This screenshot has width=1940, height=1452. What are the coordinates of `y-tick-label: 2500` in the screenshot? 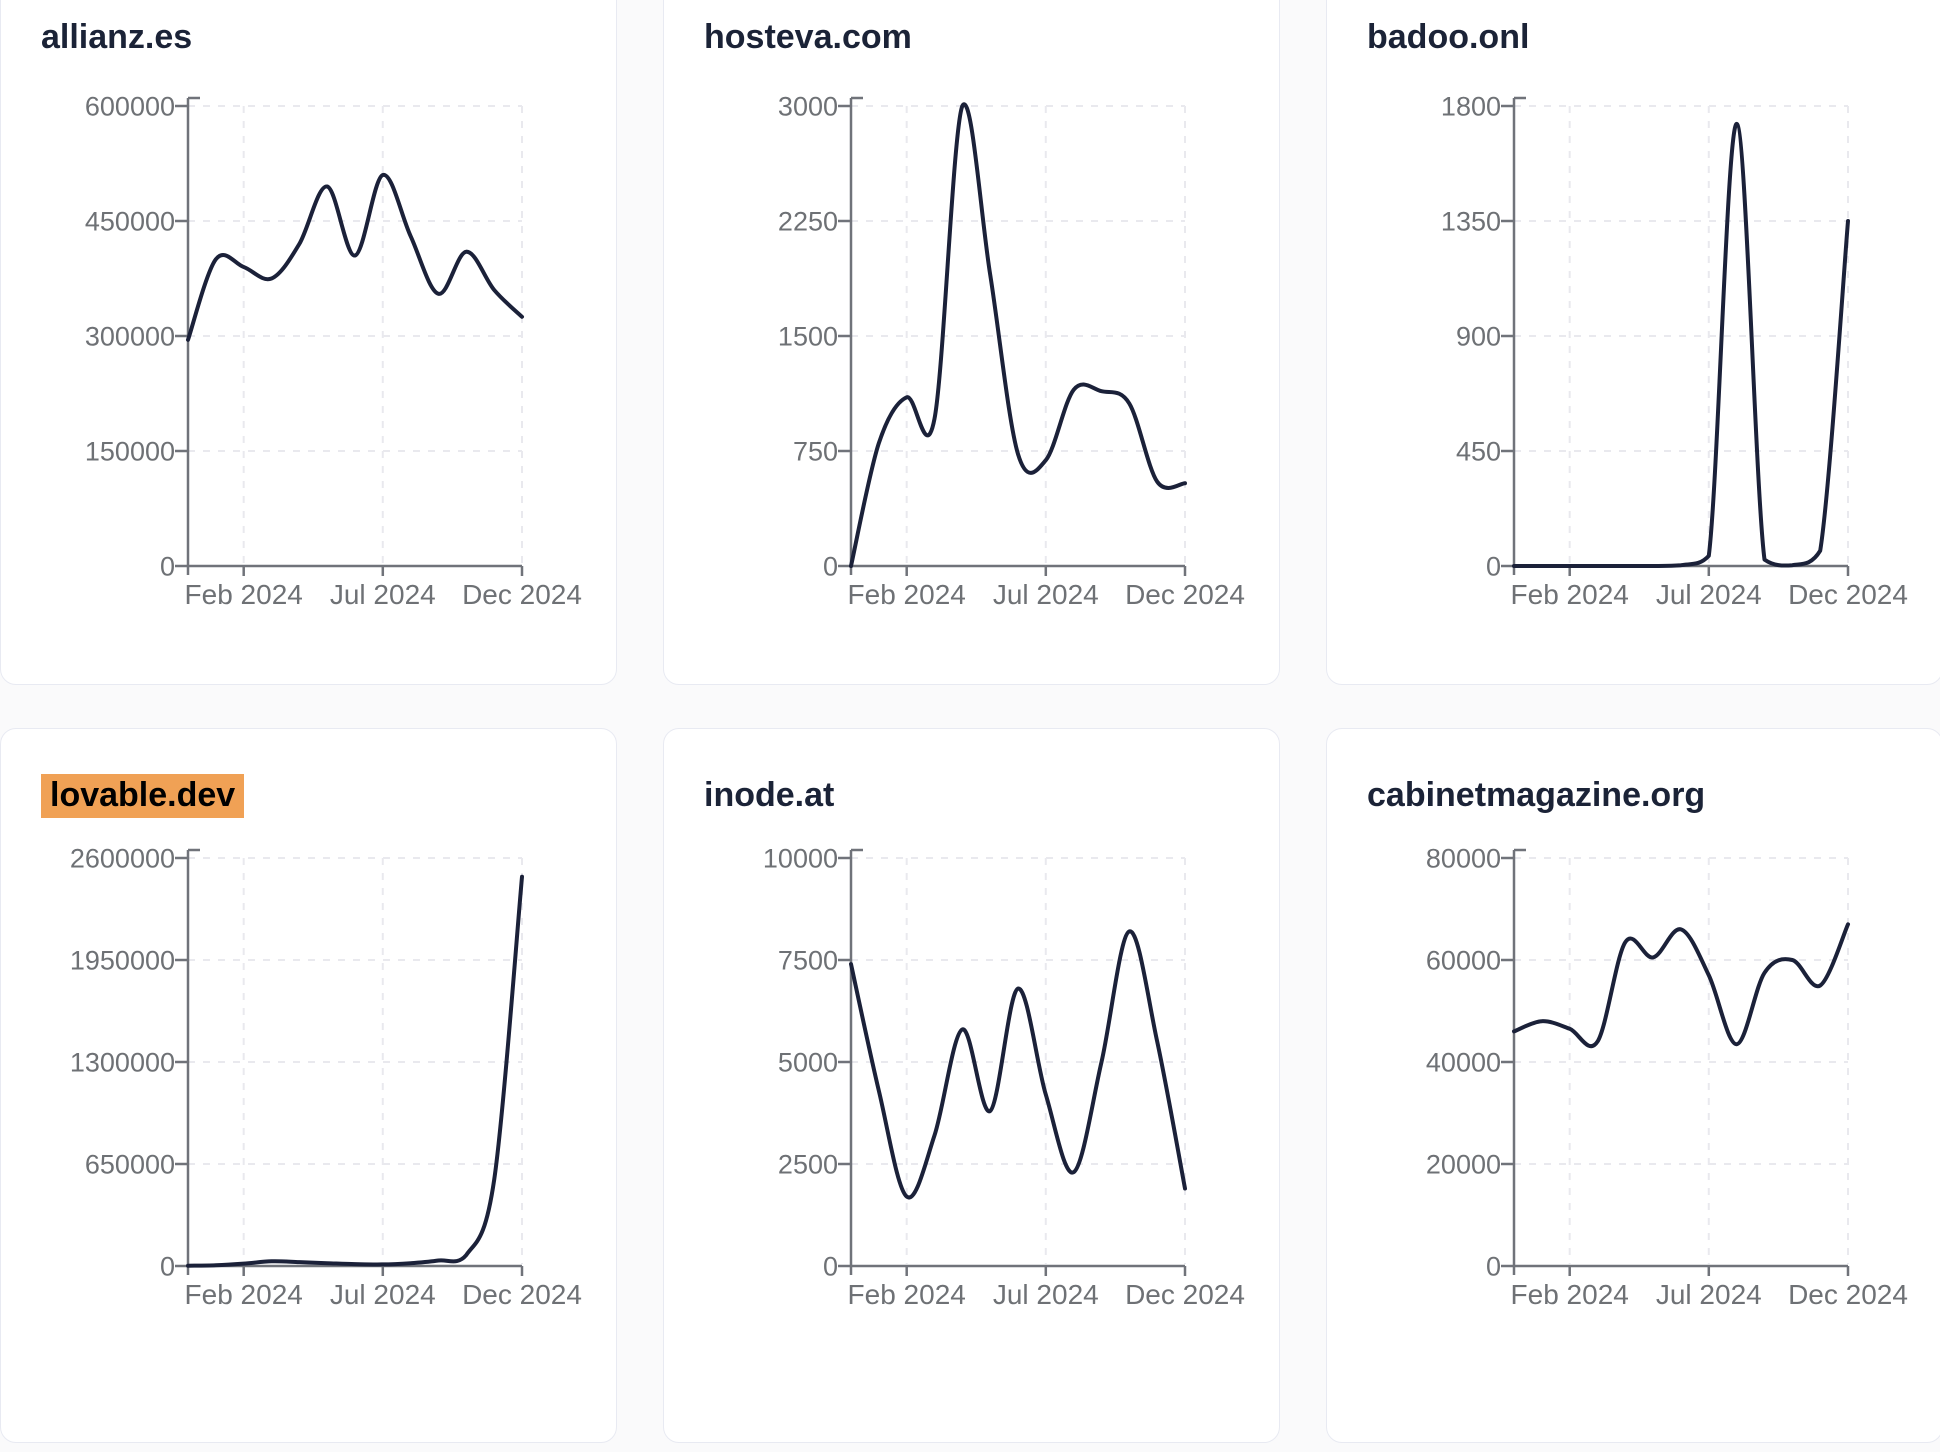 It's located at (808, 1165).